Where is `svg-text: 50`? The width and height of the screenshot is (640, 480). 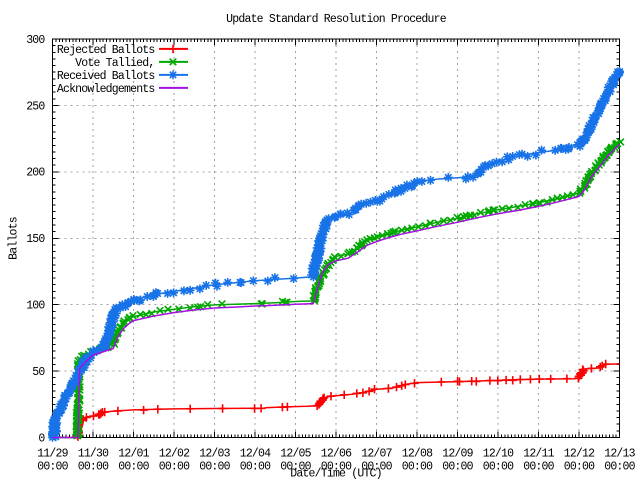 svg-text: 50 is located at coordinates (38, 372).